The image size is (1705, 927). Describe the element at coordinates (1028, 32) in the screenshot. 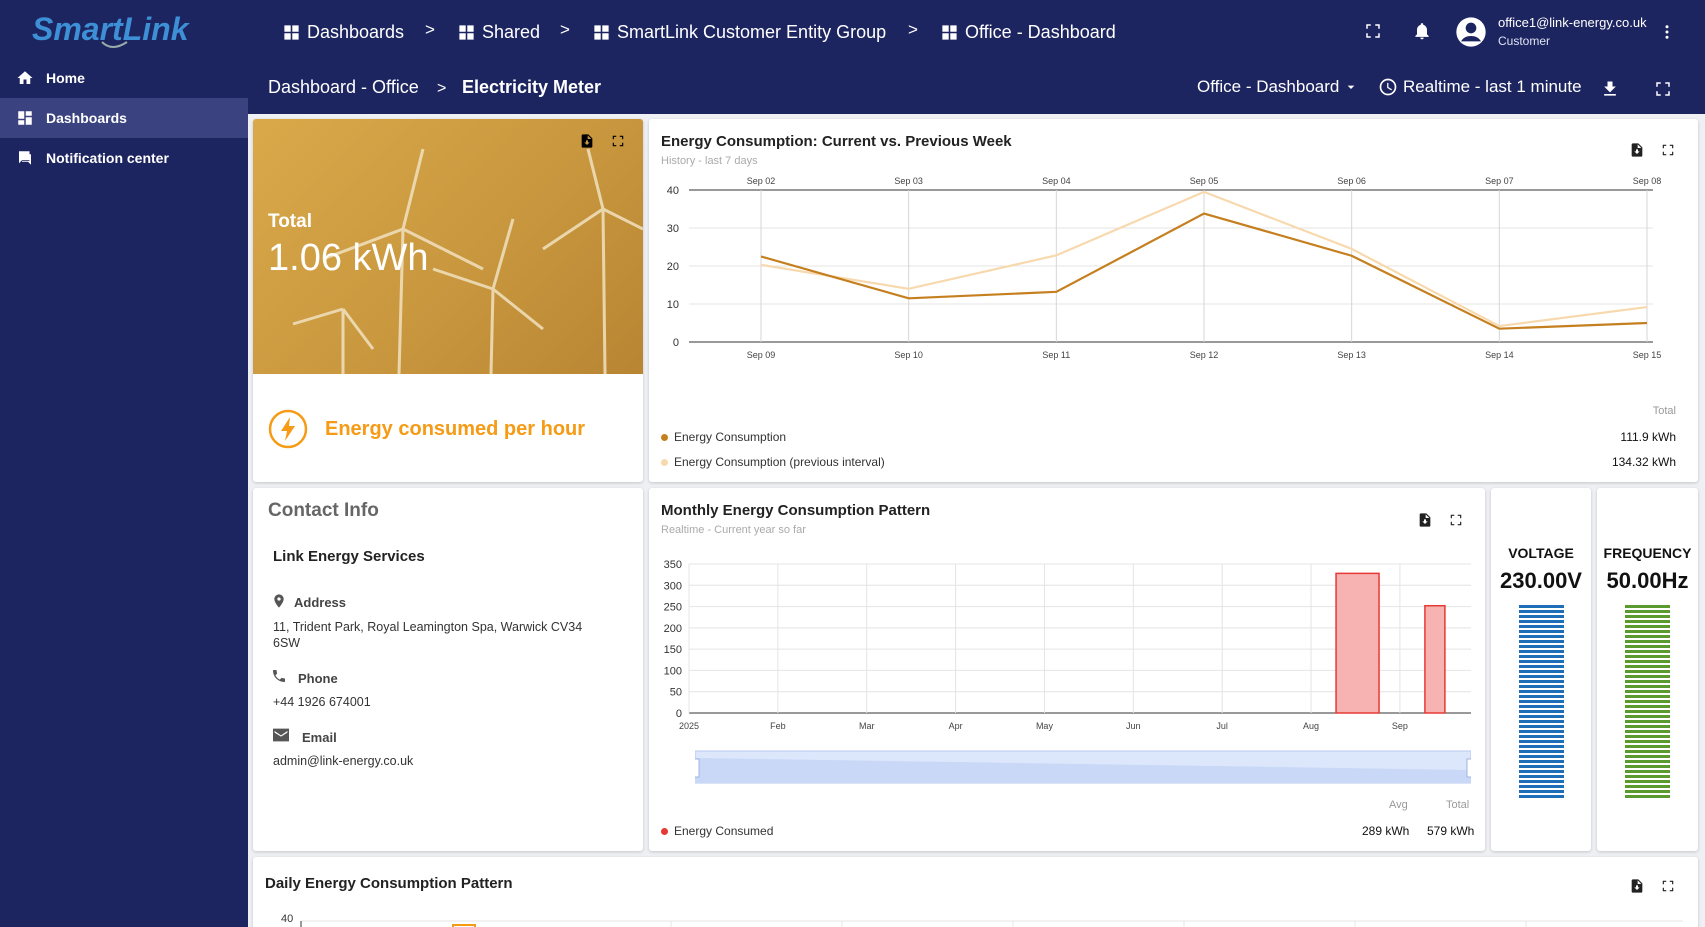

I see `breadcrumb-office-dashboard: Office - Dashboard` at that location.